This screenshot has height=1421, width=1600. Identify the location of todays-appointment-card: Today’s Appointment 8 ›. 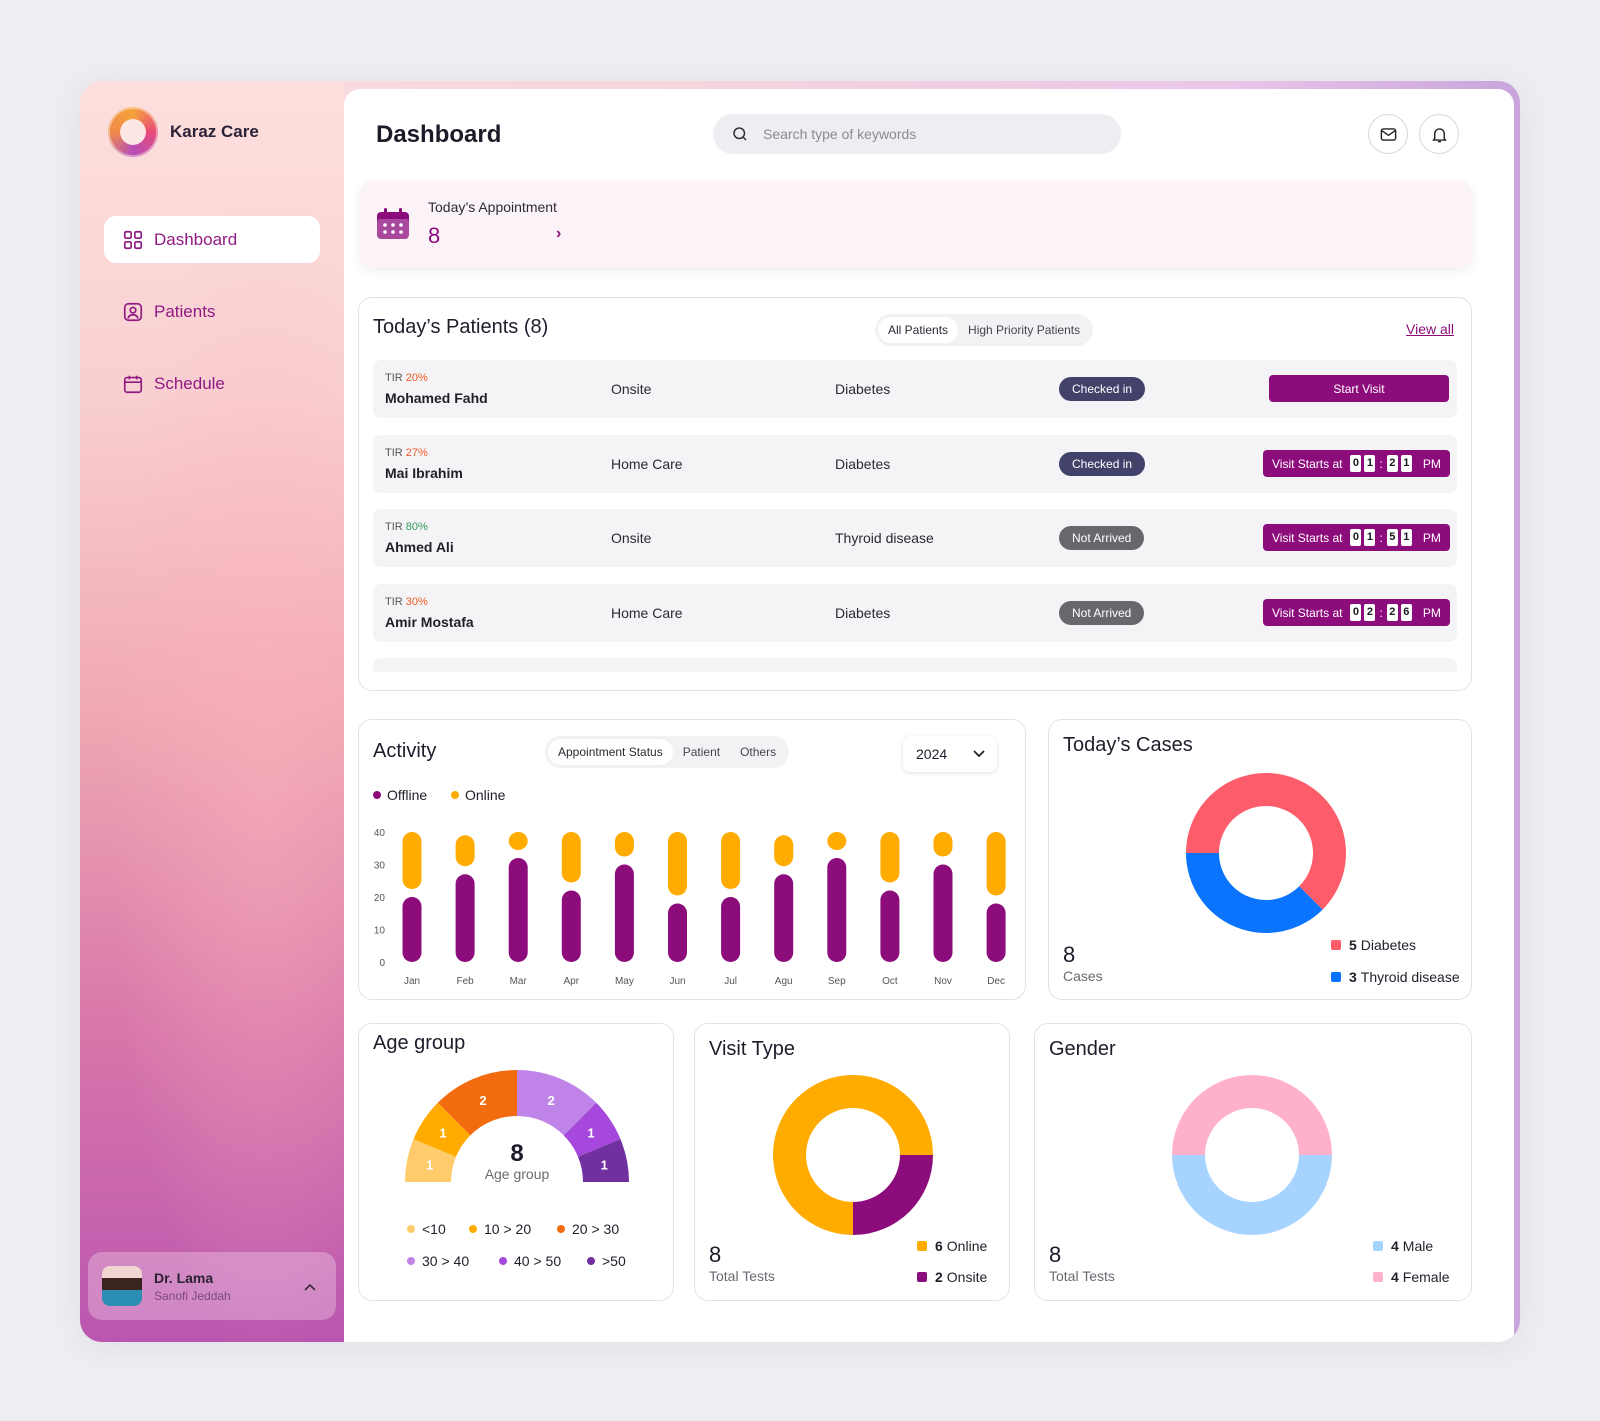
(916, 224).